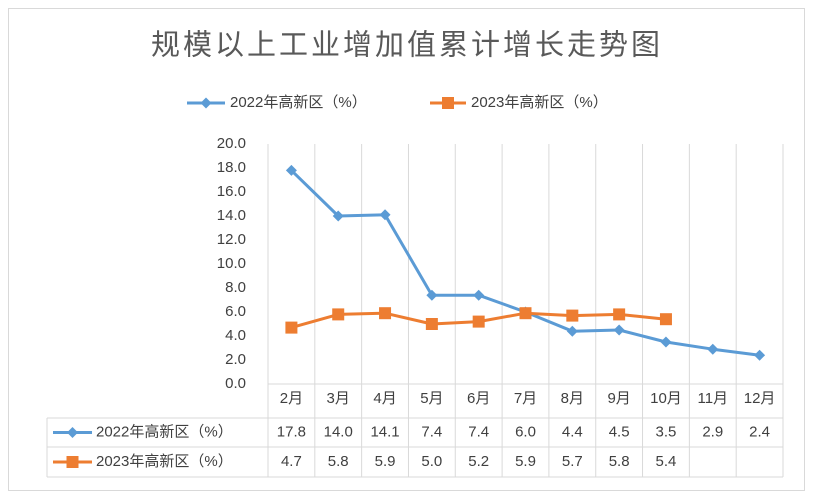  Describe the element at coordinates (231, 239) in the screenshot. I see `y-tick-label: 12.0` at that location.